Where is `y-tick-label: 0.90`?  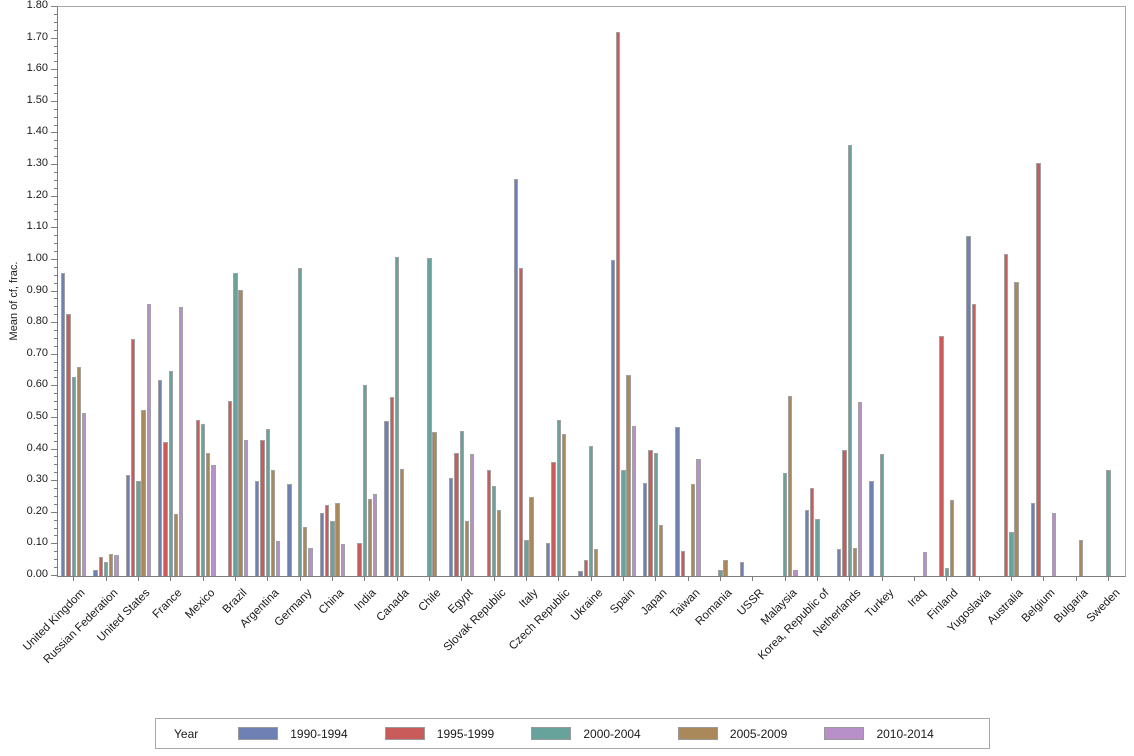 y-tick-label: 0.90 is located at coordinates (37, 289).